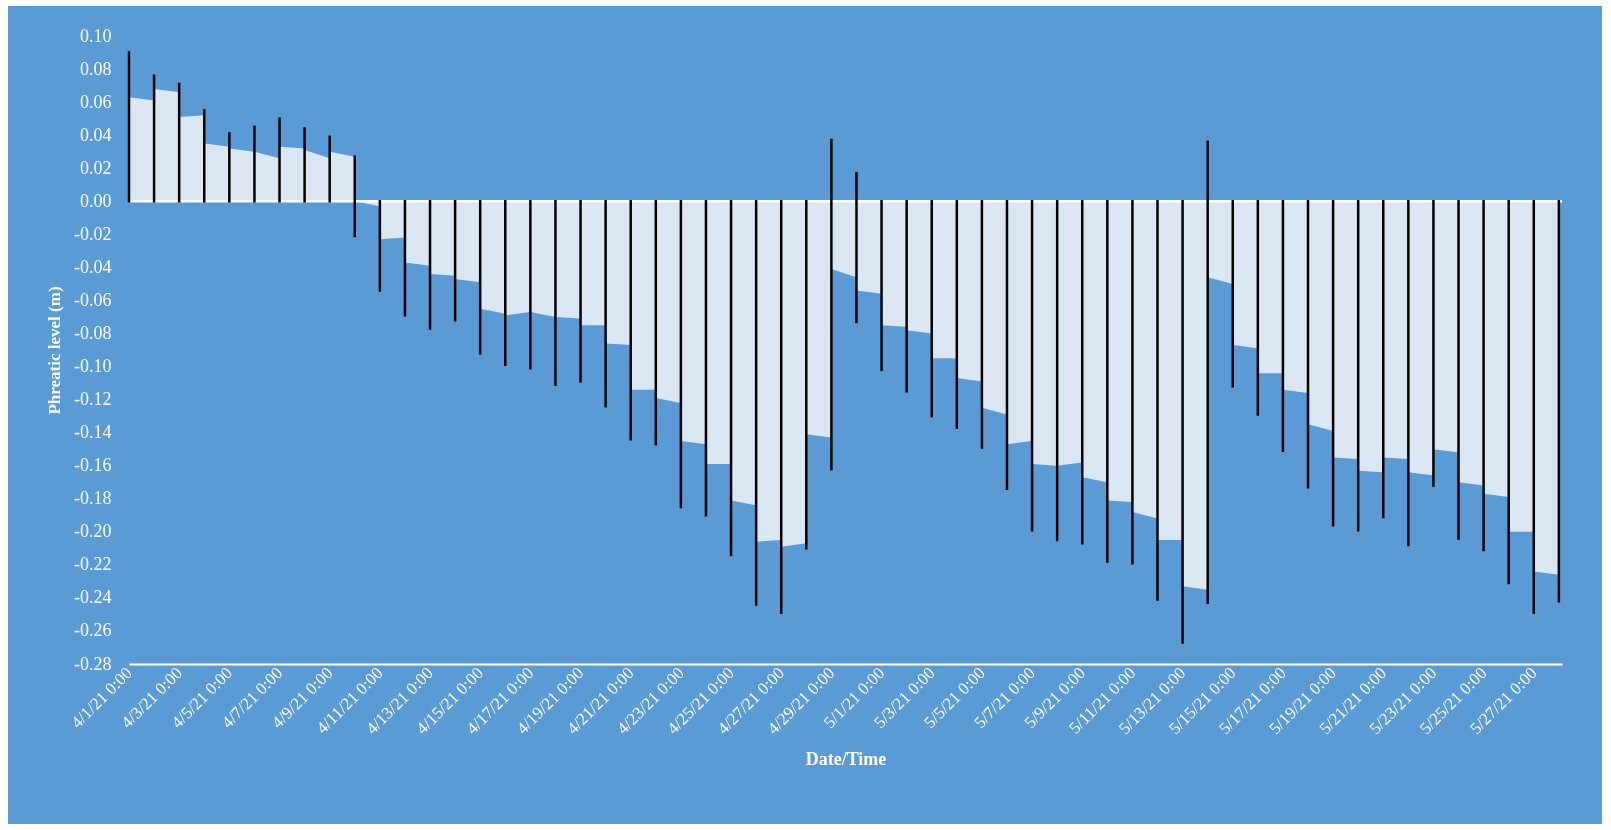  What do you see at coordinates (96, 68) in the screenshot?
I see `y-tick-label: 0.08` at bounding box center [96, 68].